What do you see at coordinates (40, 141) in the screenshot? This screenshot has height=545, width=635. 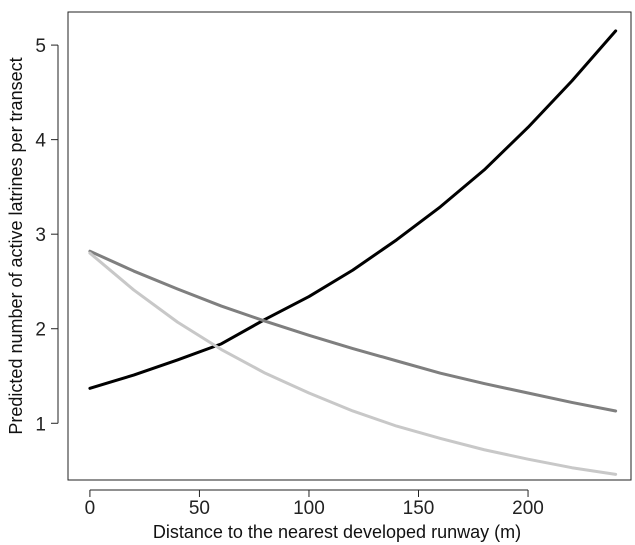 I see `y-tick-label: 4` at bounding box center [40, 141].